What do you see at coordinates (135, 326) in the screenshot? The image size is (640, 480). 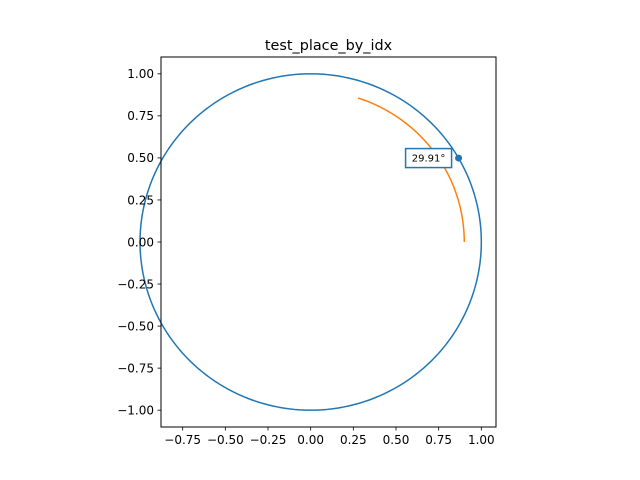 I see `y-tick-label: −0.50` at bounding box center [135, 326].